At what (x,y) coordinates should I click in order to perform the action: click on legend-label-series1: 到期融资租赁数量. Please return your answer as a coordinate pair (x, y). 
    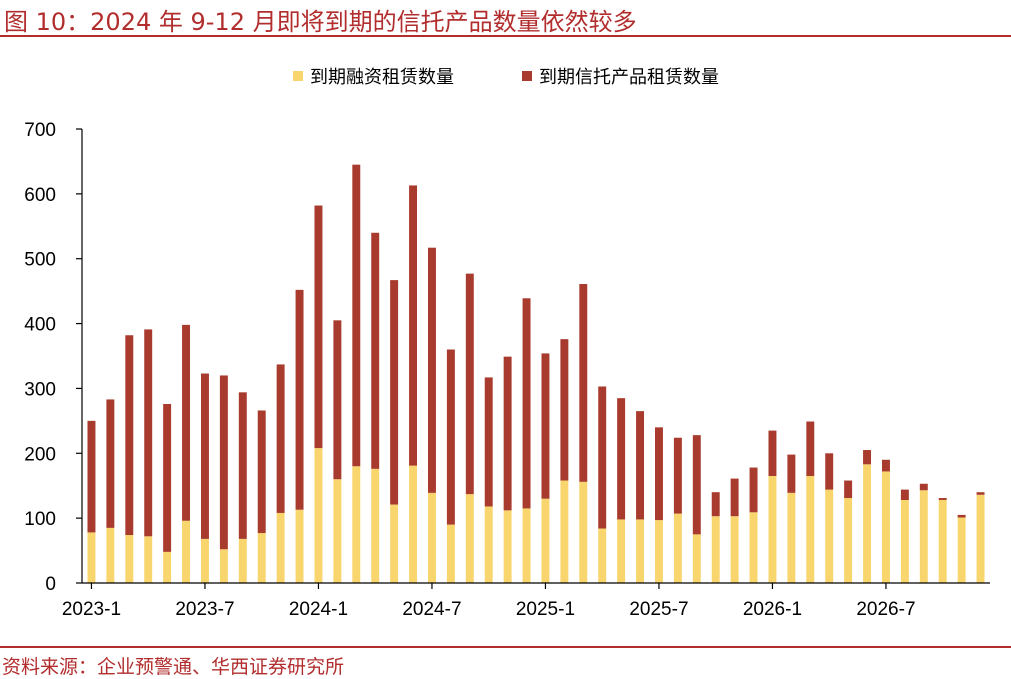
    Looking at the image, I should click on (382, 77).